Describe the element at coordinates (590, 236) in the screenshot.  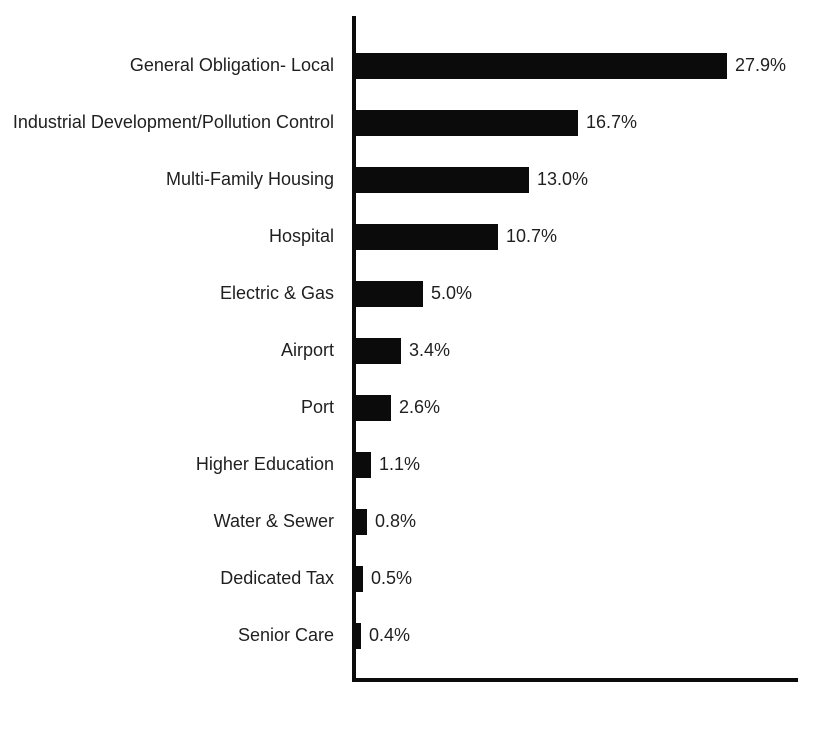
I see `bar-area: 10.7%` at that location.